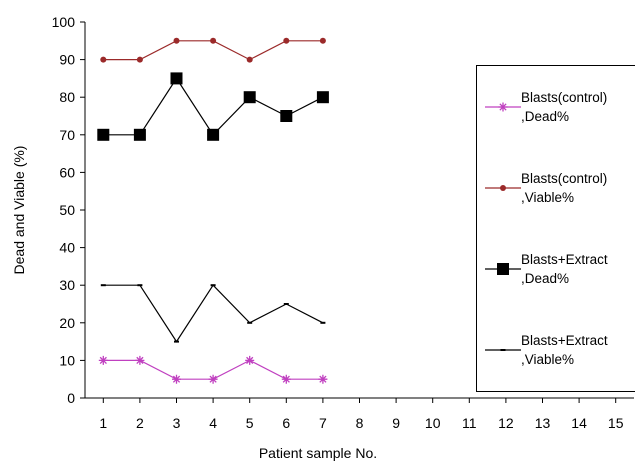  What do you see at coordinates (286, 423) in the screenshot?
I see `x-tick-label: 6` at bounding box center [286, 423].